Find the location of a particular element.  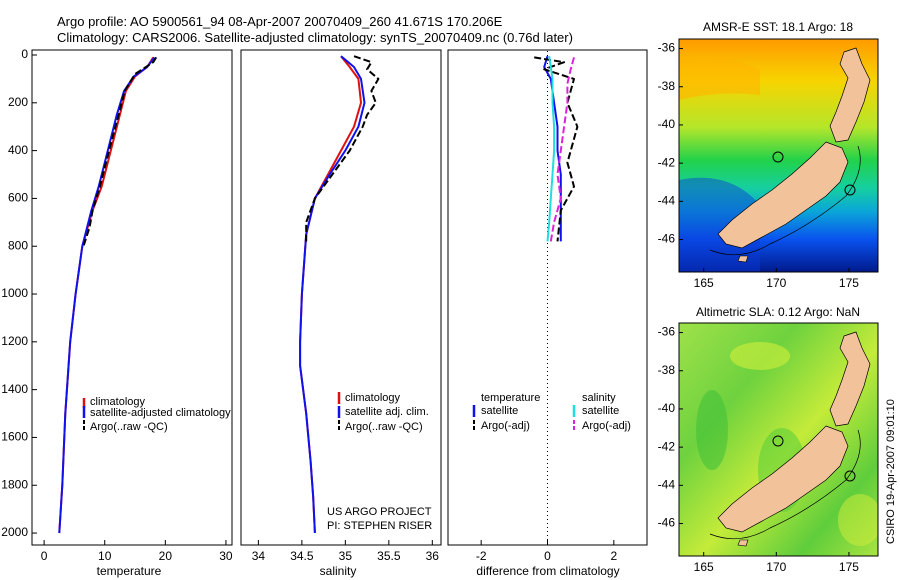

depth-tick-label: 0 is located at coordinates (24, 54).